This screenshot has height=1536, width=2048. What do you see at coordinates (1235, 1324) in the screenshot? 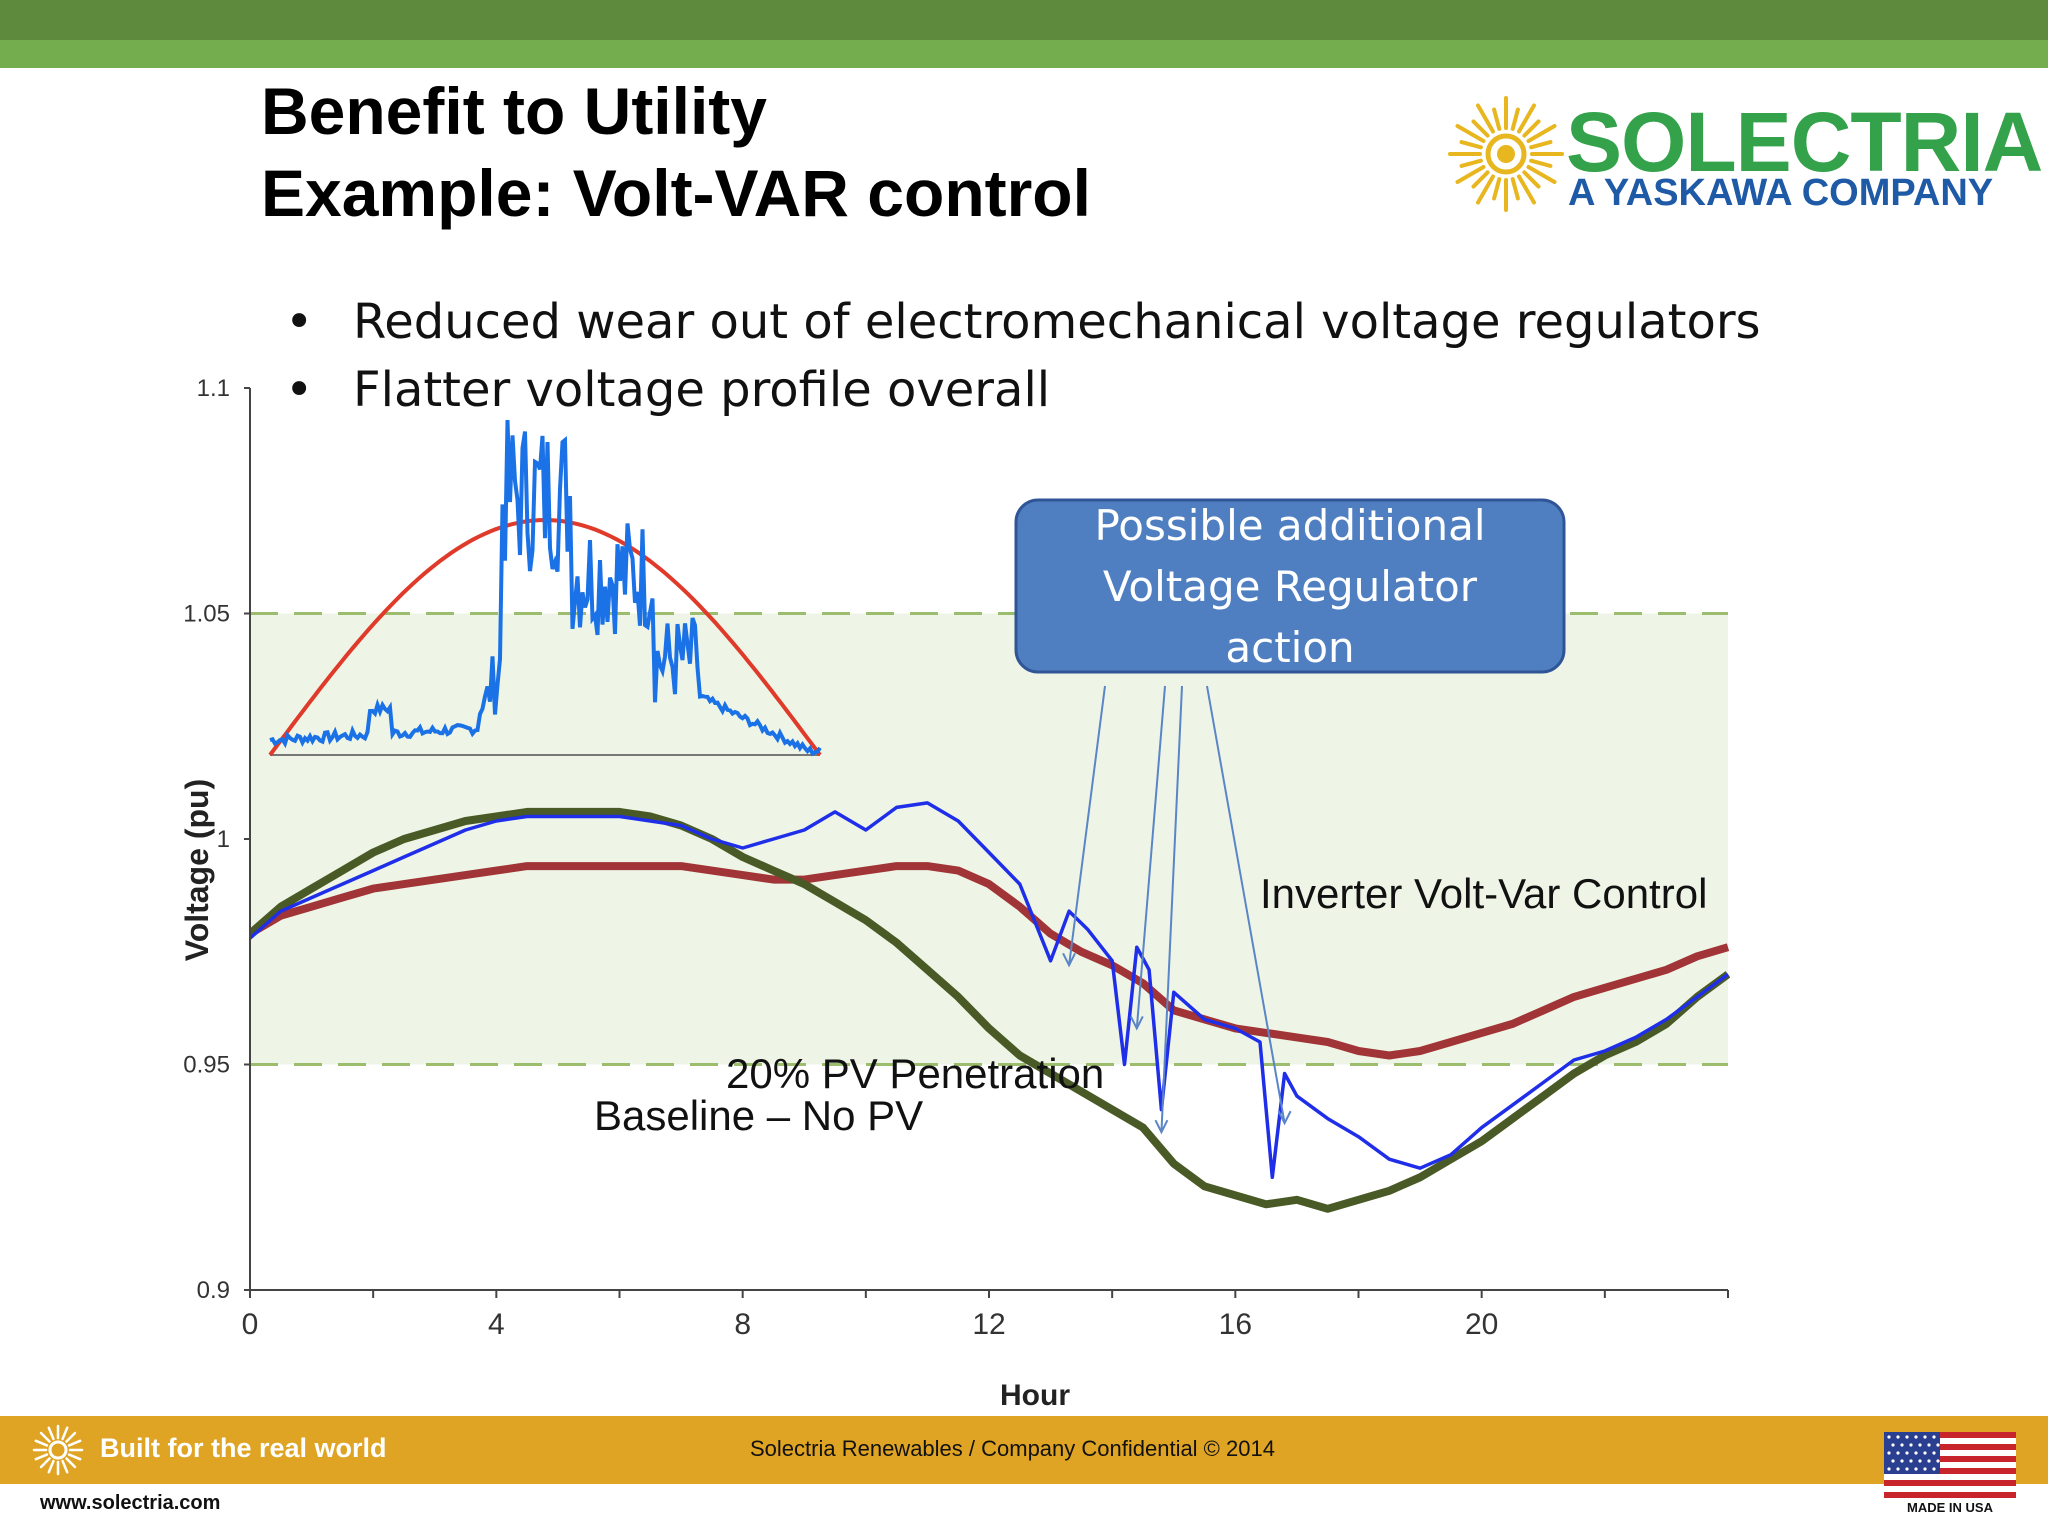
I see `x-tick-label: 16` at bounding box center [1235, 1324].